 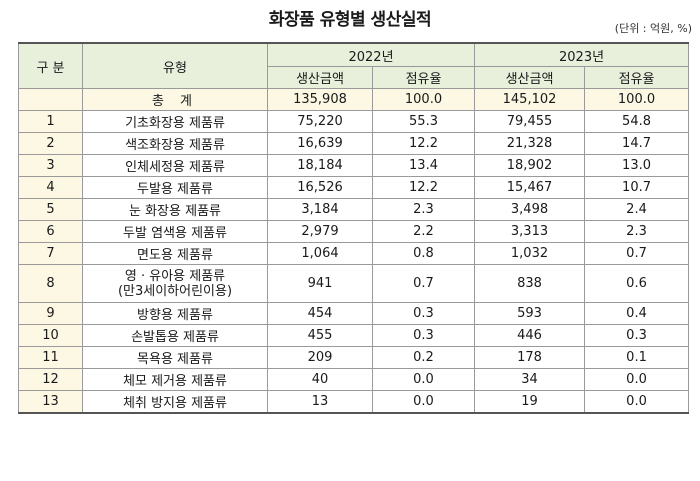 I want to click on row-production-2022: 18,184, so click(x=320, y=165).